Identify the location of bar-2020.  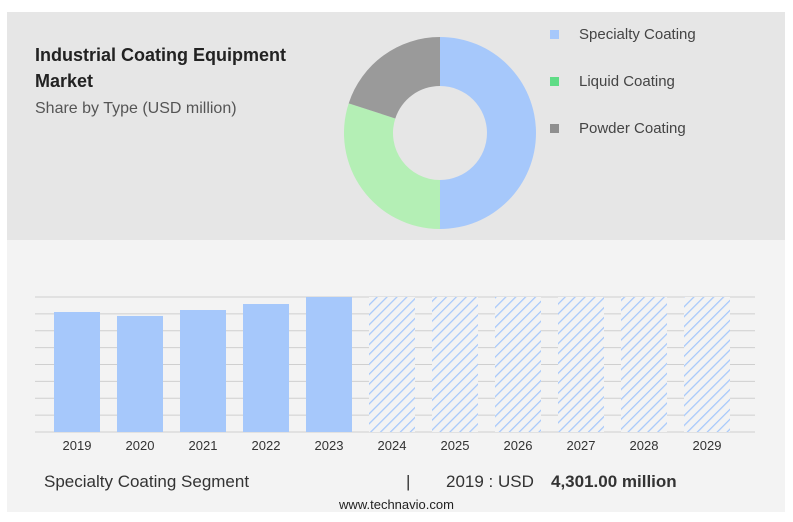
(140, 373).